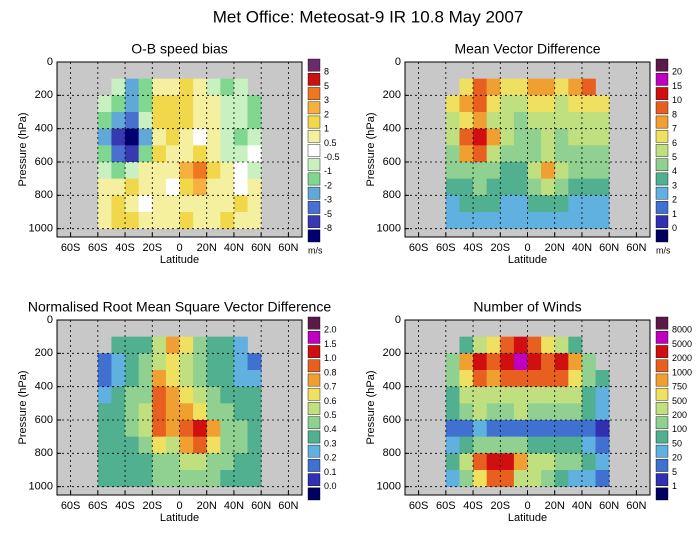 This screenshot has height=538, width=700. Describe the element at coordinates (677, 443) in the screenshot. I see `colorbar-label: 50` at that location.